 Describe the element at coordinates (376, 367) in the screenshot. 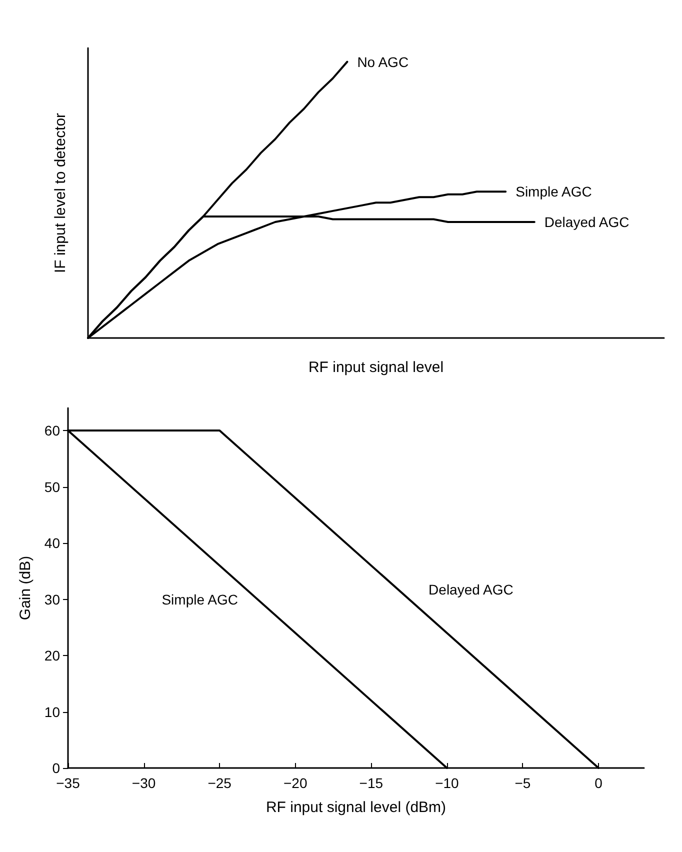

I see `x-axis-title: RF input signal level` at that location.